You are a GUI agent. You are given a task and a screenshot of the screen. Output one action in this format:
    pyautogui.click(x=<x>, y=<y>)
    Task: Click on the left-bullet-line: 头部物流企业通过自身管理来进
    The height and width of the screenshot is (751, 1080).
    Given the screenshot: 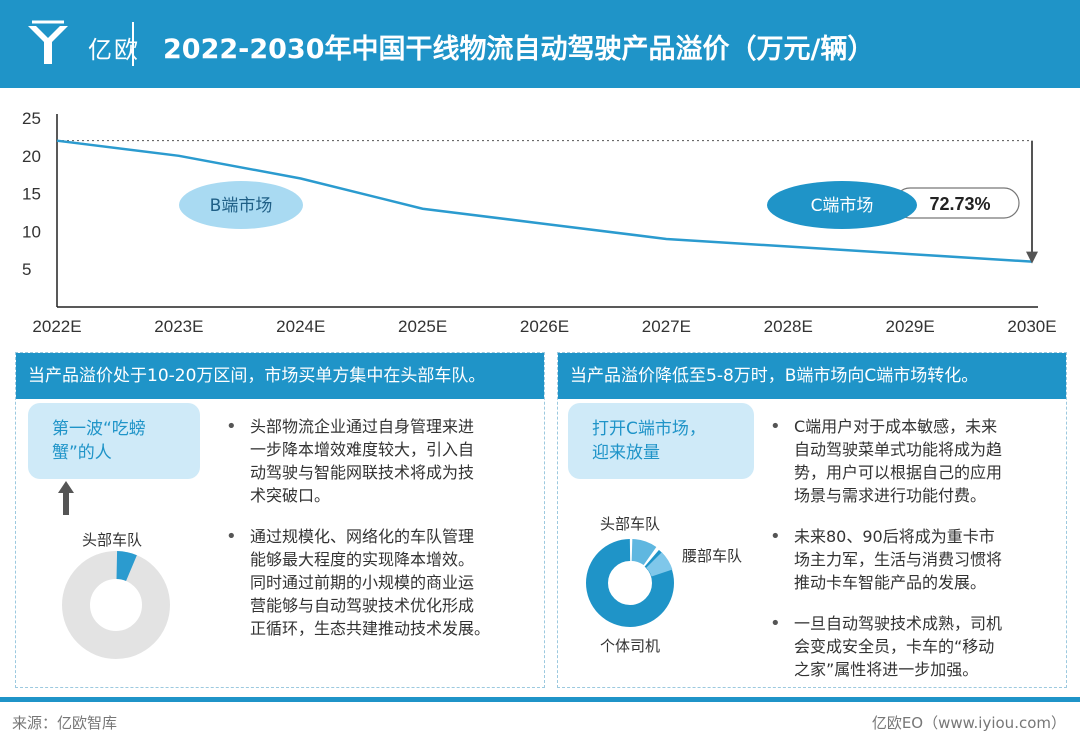 What is the action you would take?
    pyautogui.click(x=362, y=426)
    